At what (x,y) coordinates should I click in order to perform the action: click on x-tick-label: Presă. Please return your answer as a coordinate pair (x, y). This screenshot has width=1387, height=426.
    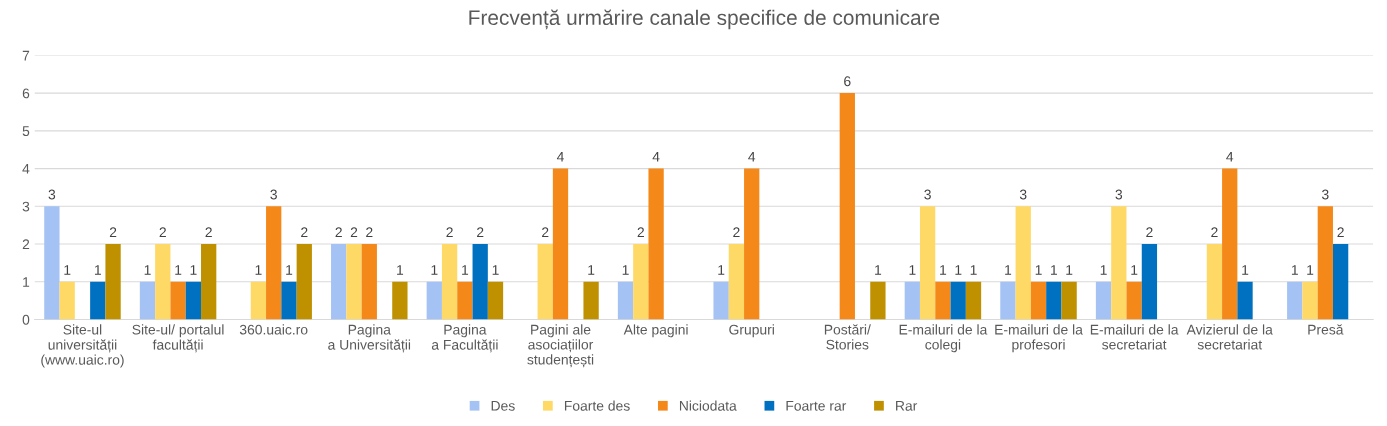
    Looking at the image, I should click on (1326, 329).